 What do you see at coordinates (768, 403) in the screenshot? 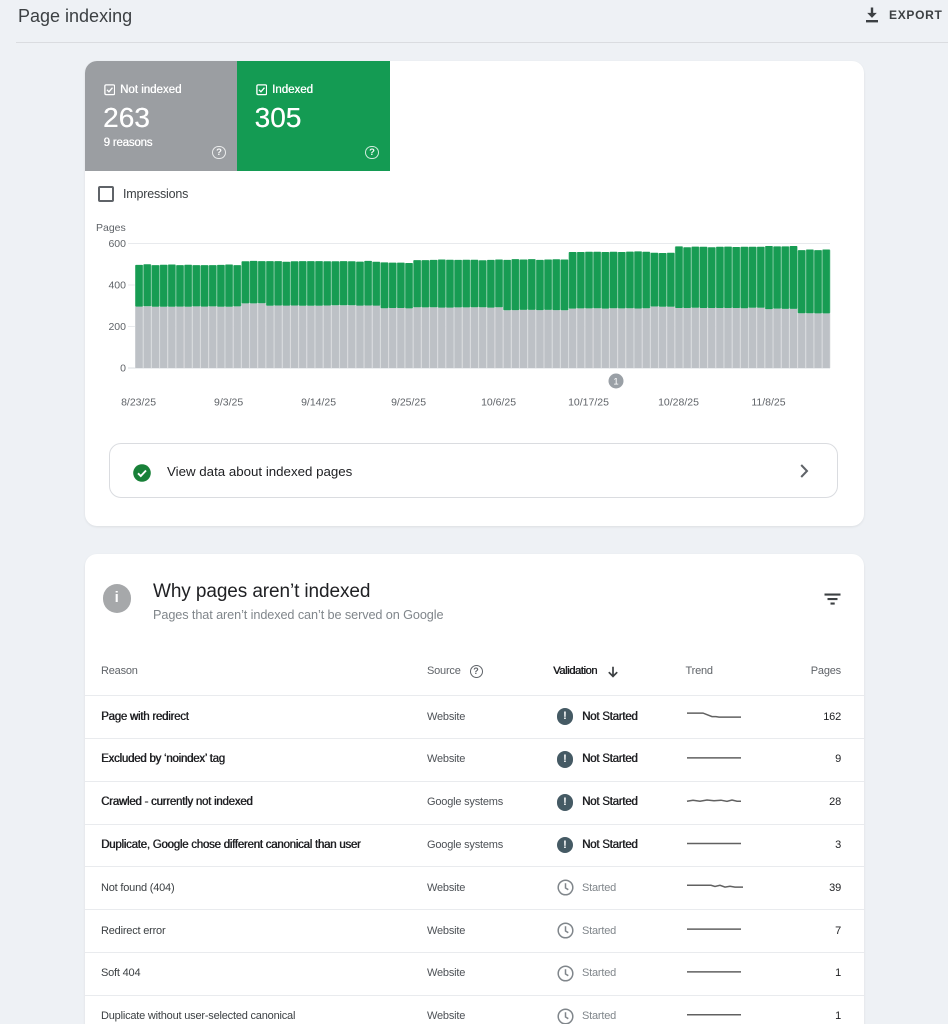
I see `svg-text: 11/8/25` at bounding box center [768, 403].